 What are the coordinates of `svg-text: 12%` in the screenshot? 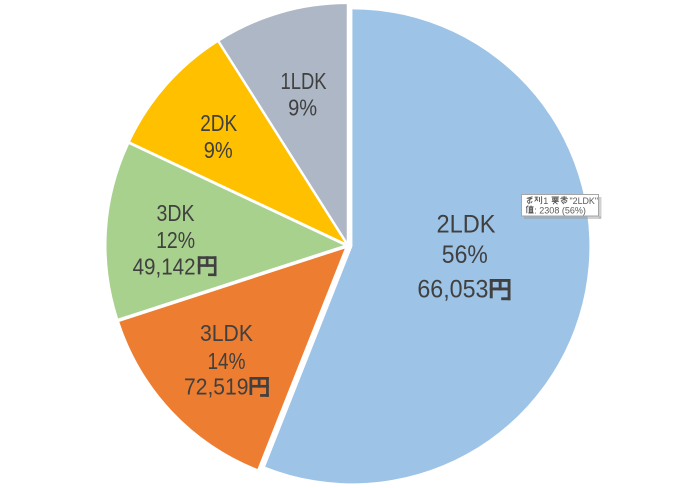 It's located at (175, 240).